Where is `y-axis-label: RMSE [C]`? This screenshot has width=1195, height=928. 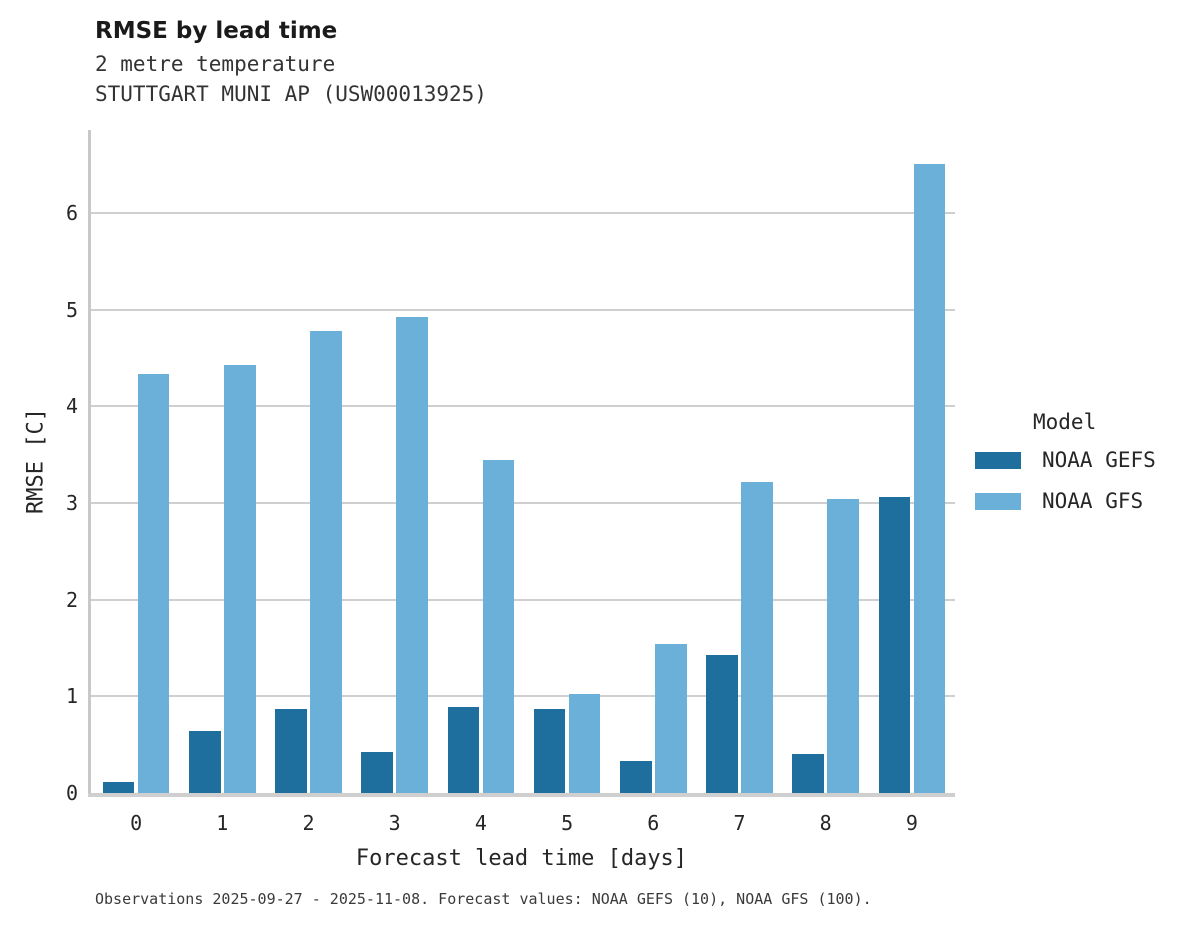 y-axis-label: RMSE [C] is located at coordinates (36, 461).